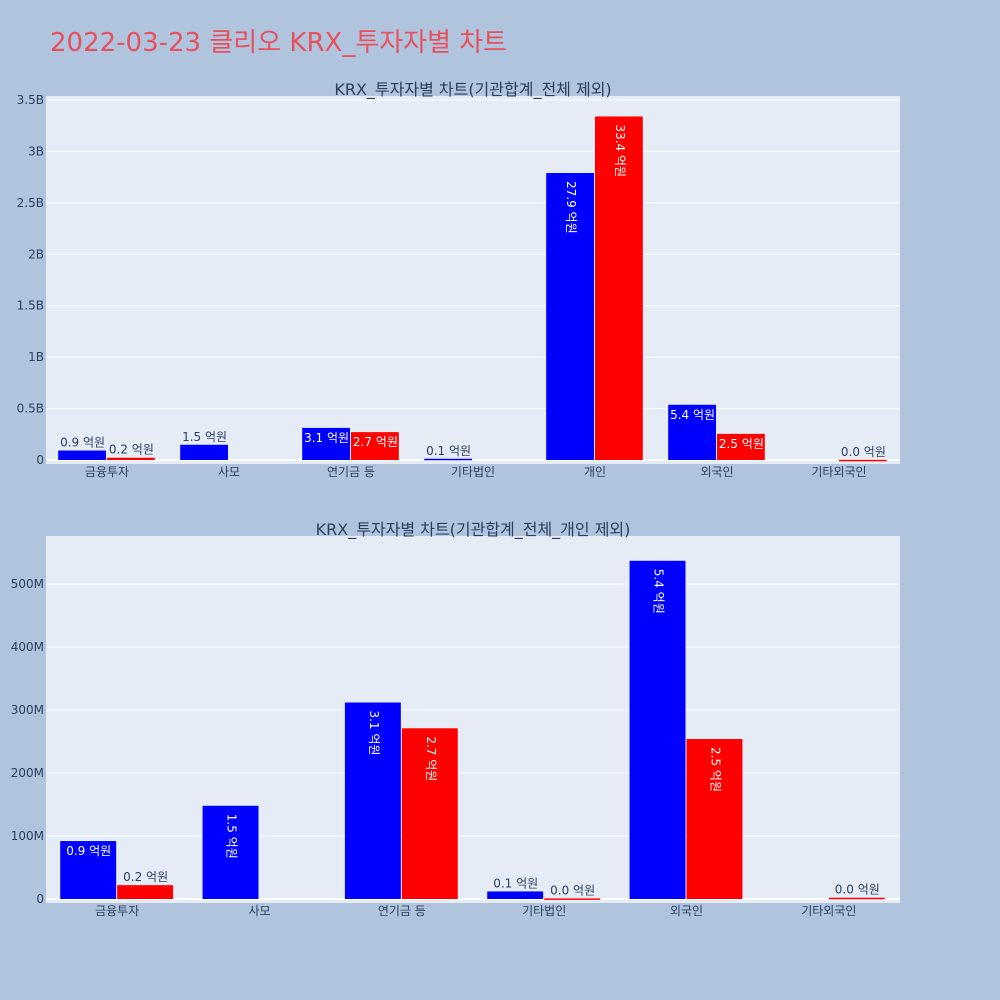  I want to click on chart1-data-label: 1.5 억원, so click(204, 437).